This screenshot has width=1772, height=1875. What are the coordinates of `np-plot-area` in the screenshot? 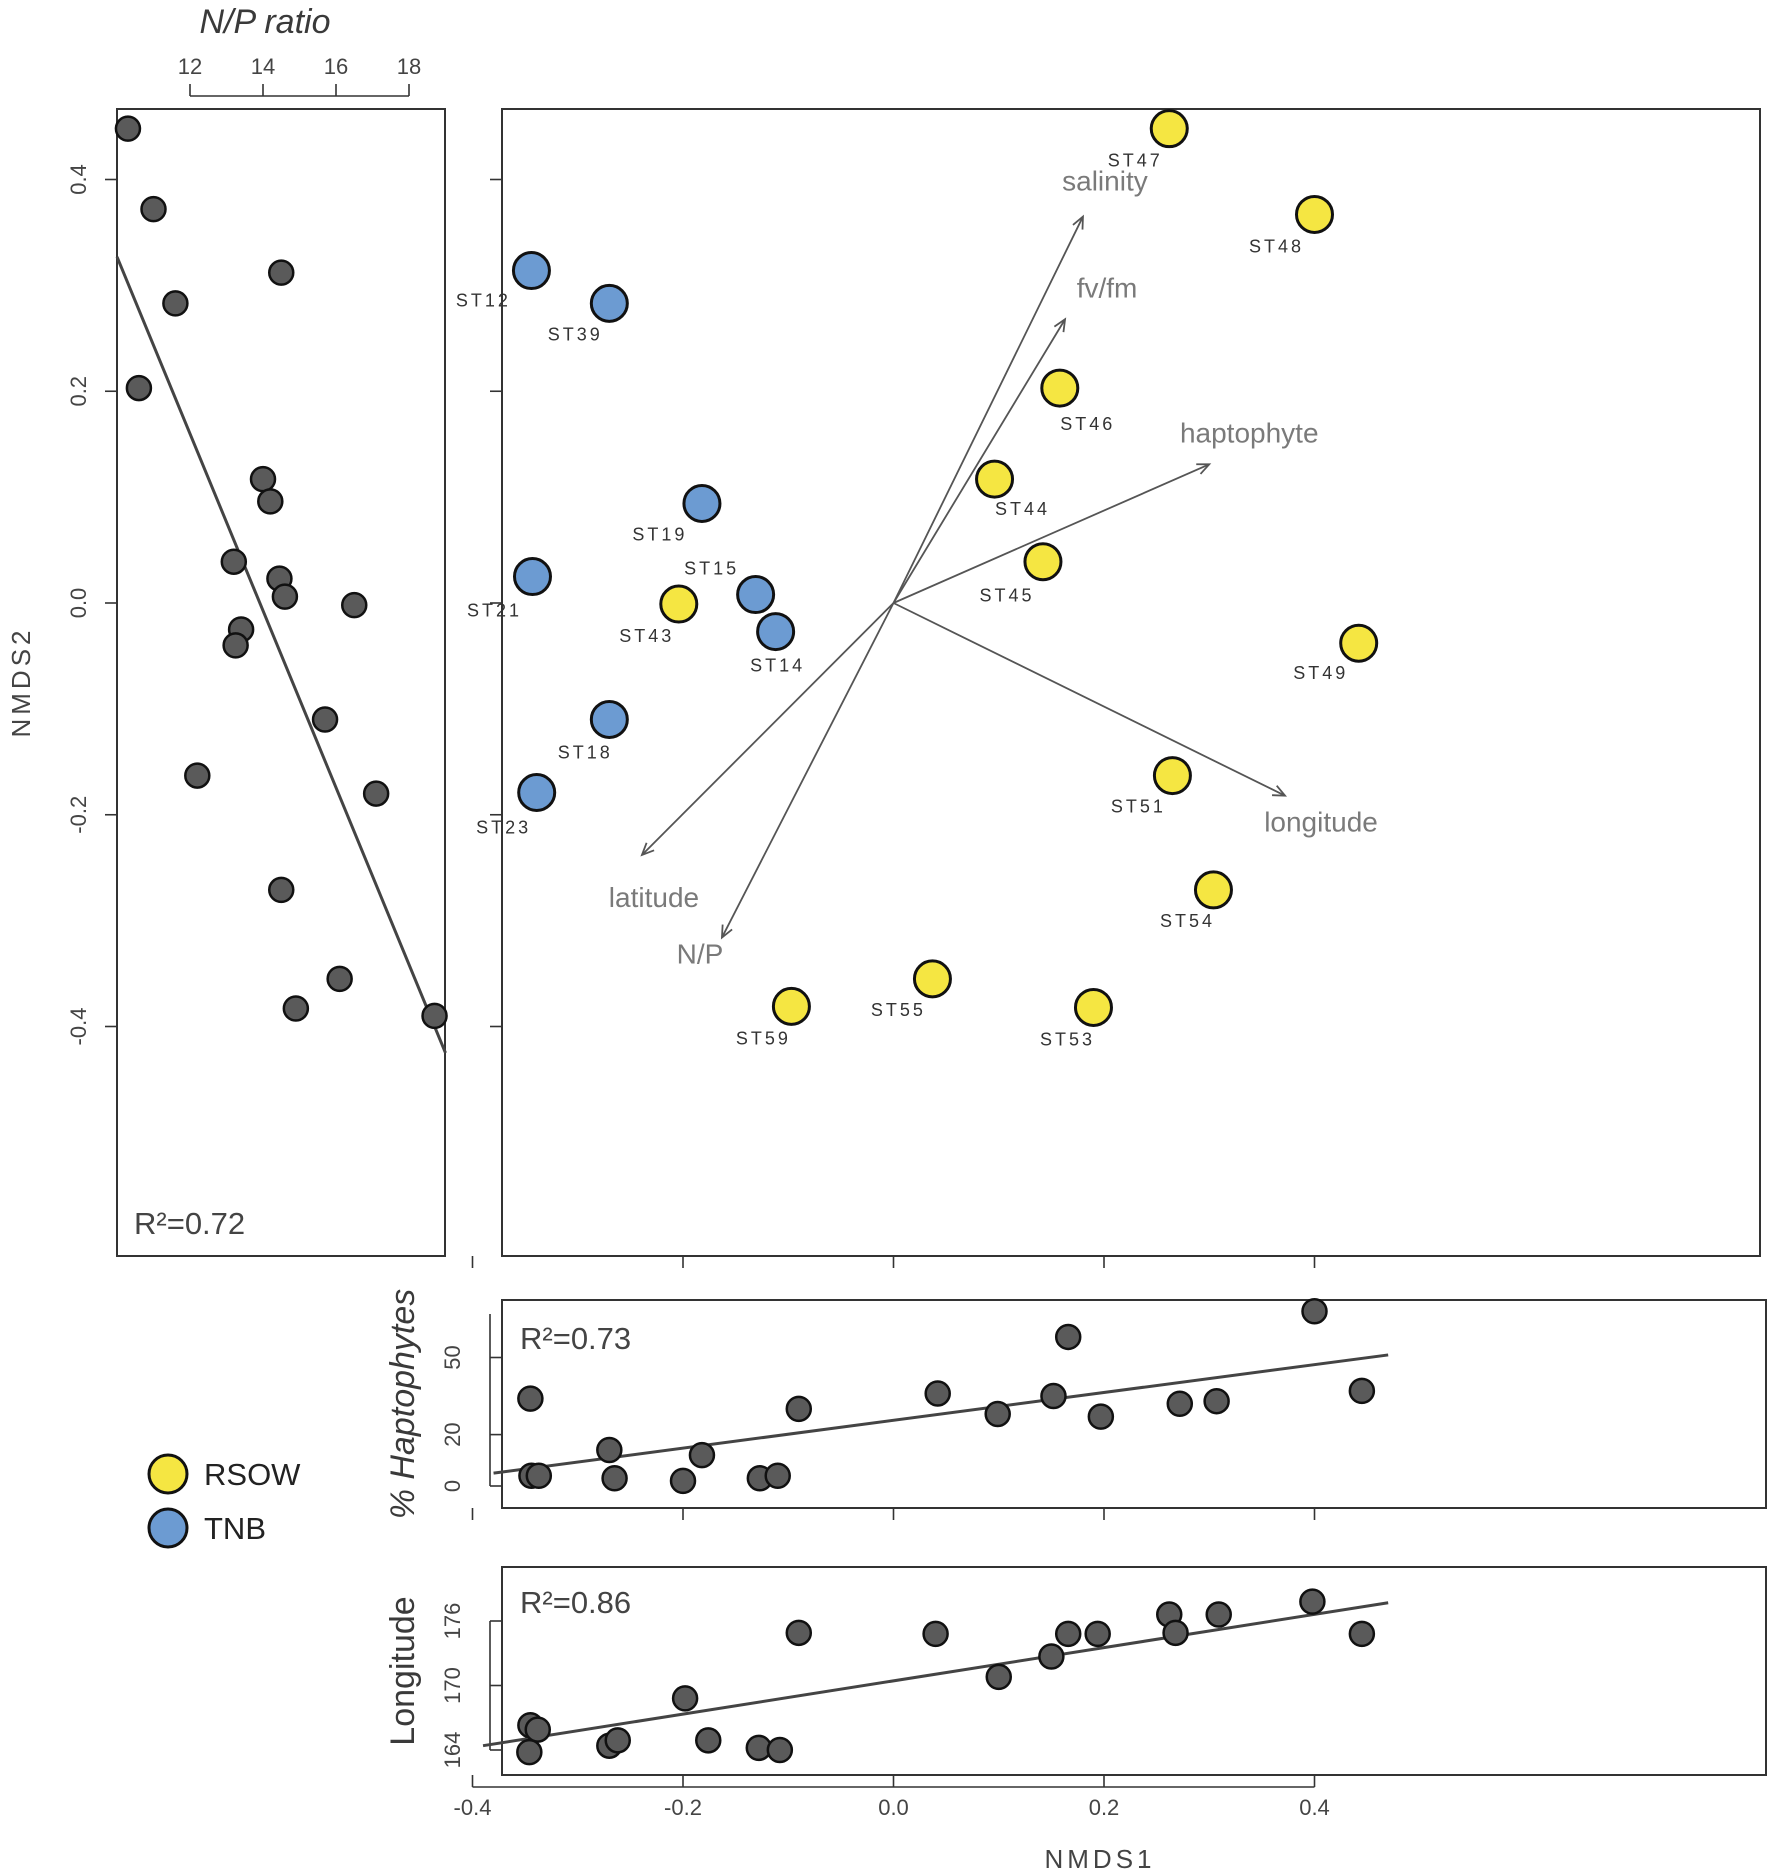 It's located at (281, 584).